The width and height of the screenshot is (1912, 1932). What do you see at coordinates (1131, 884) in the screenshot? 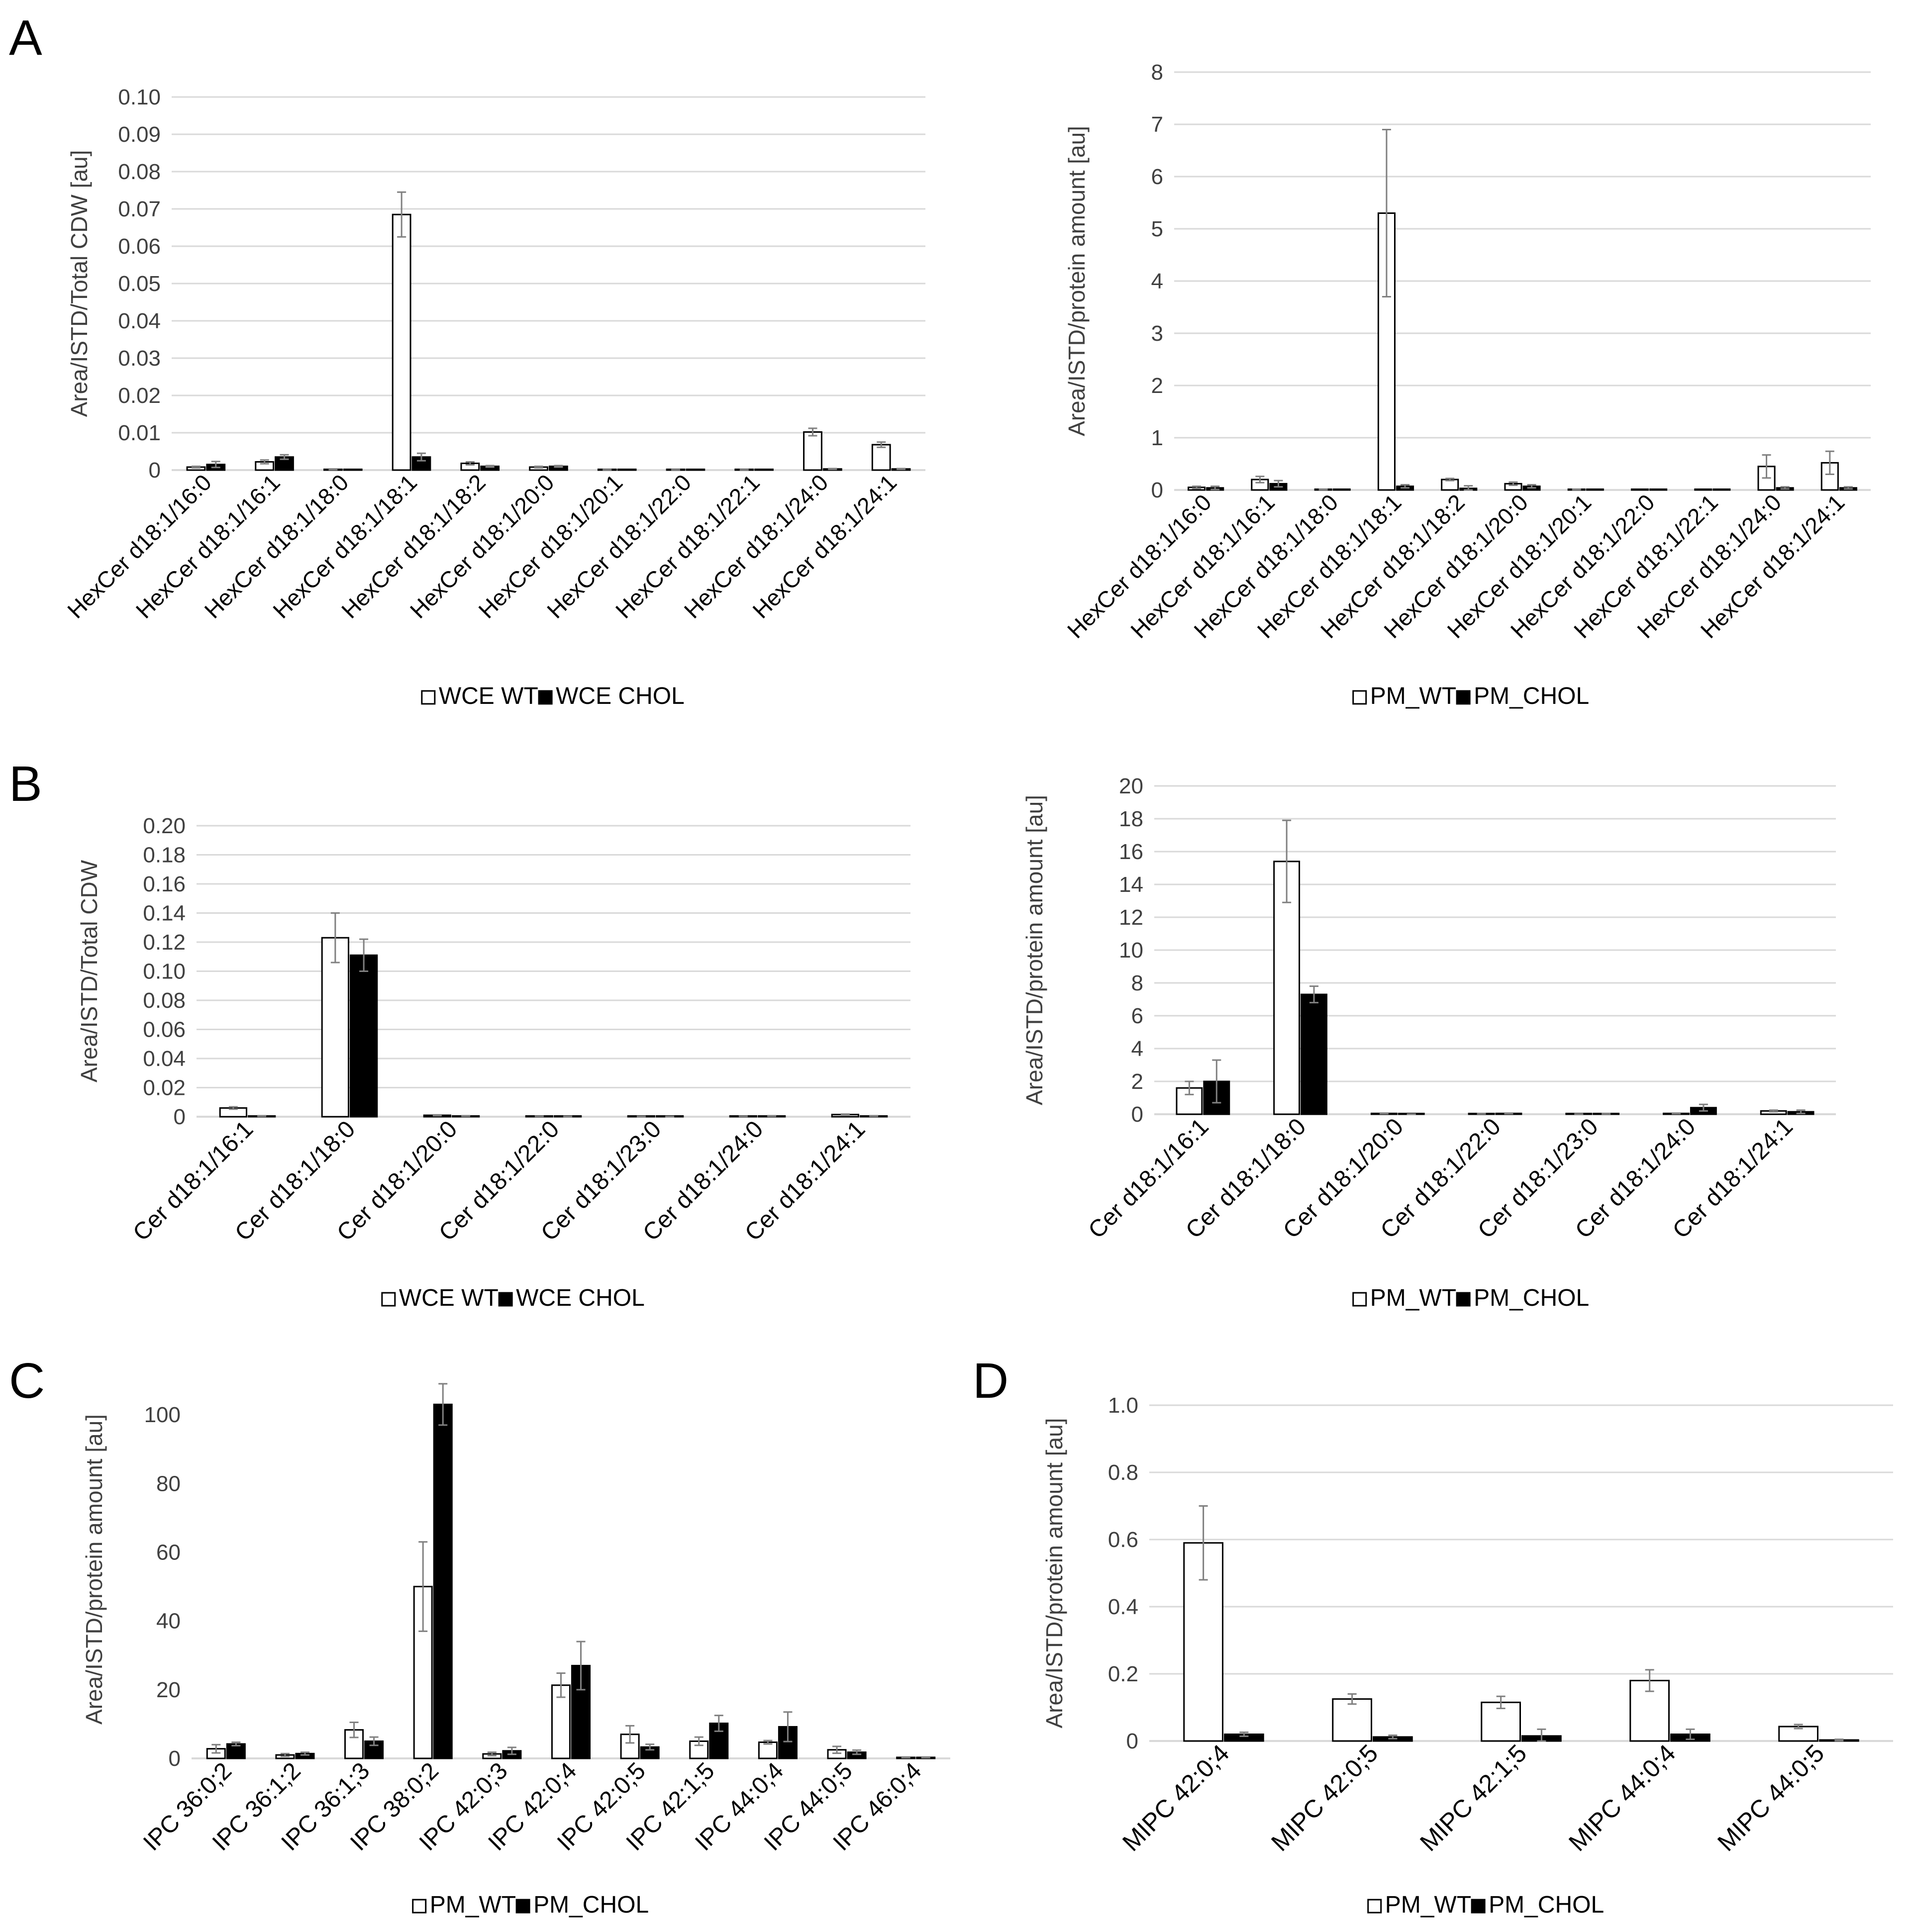
I see `y-tick-label: 14` at bounding box center [1131, 884].